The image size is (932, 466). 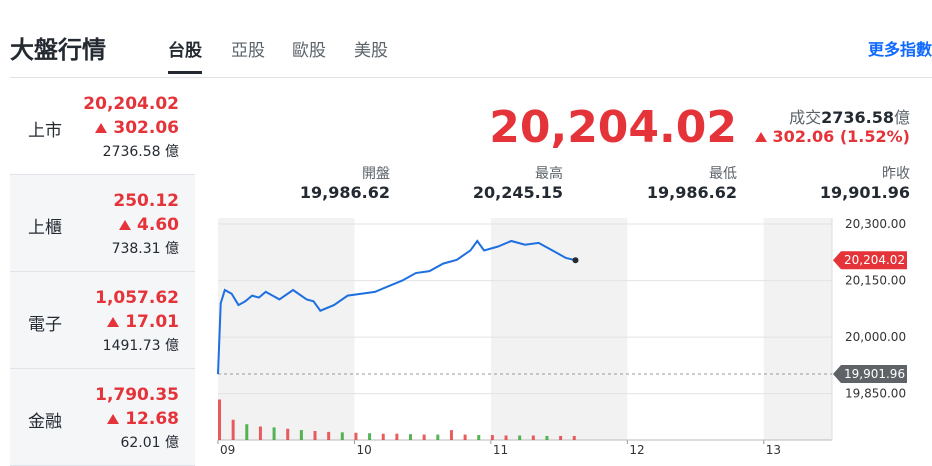 What do you see at coordinates (549, 174) in the screenshot?
I see `stat-label: 最高` at bounding box center [549, 174].